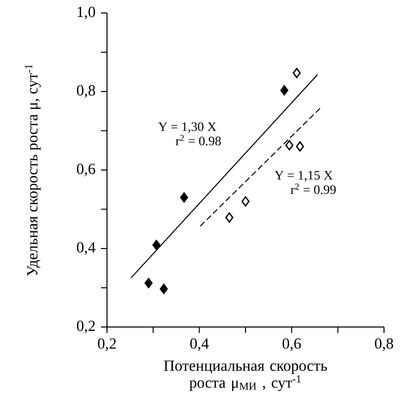 Image resolution: width=402 pixels, height=416 pixels. Describe the element at coordinates (85, 327) in the screenshot. I see `y-tick-label: 0,2` at that location.